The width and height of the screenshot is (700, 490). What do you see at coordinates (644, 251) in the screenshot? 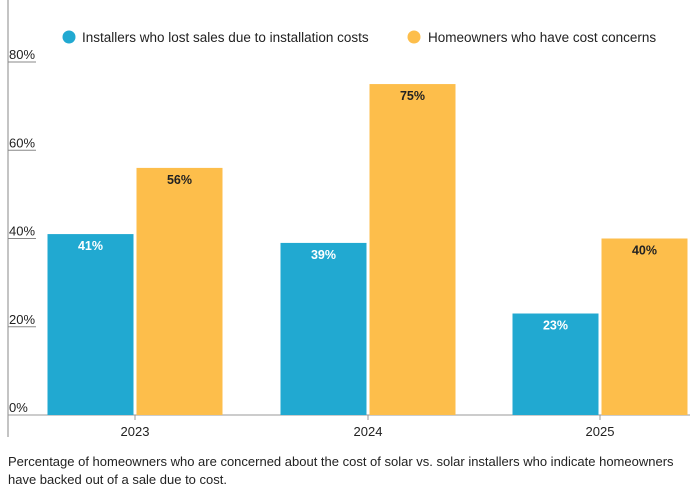
I see `data-label: 40%` at bounding box center [644, 251].